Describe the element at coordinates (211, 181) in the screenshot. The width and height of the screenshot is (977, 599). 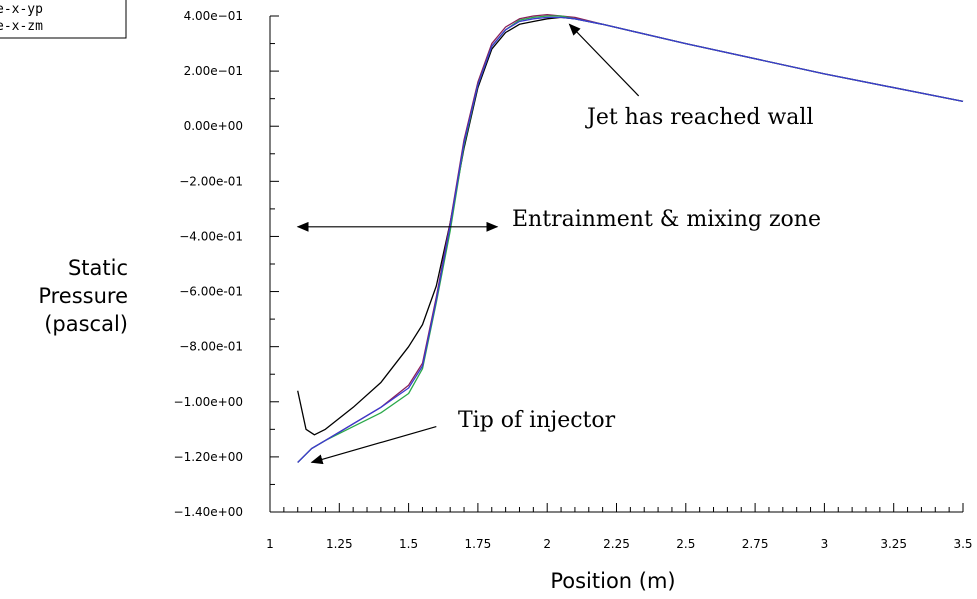
I see `y-tick-label: −2.00e-01` at that location.